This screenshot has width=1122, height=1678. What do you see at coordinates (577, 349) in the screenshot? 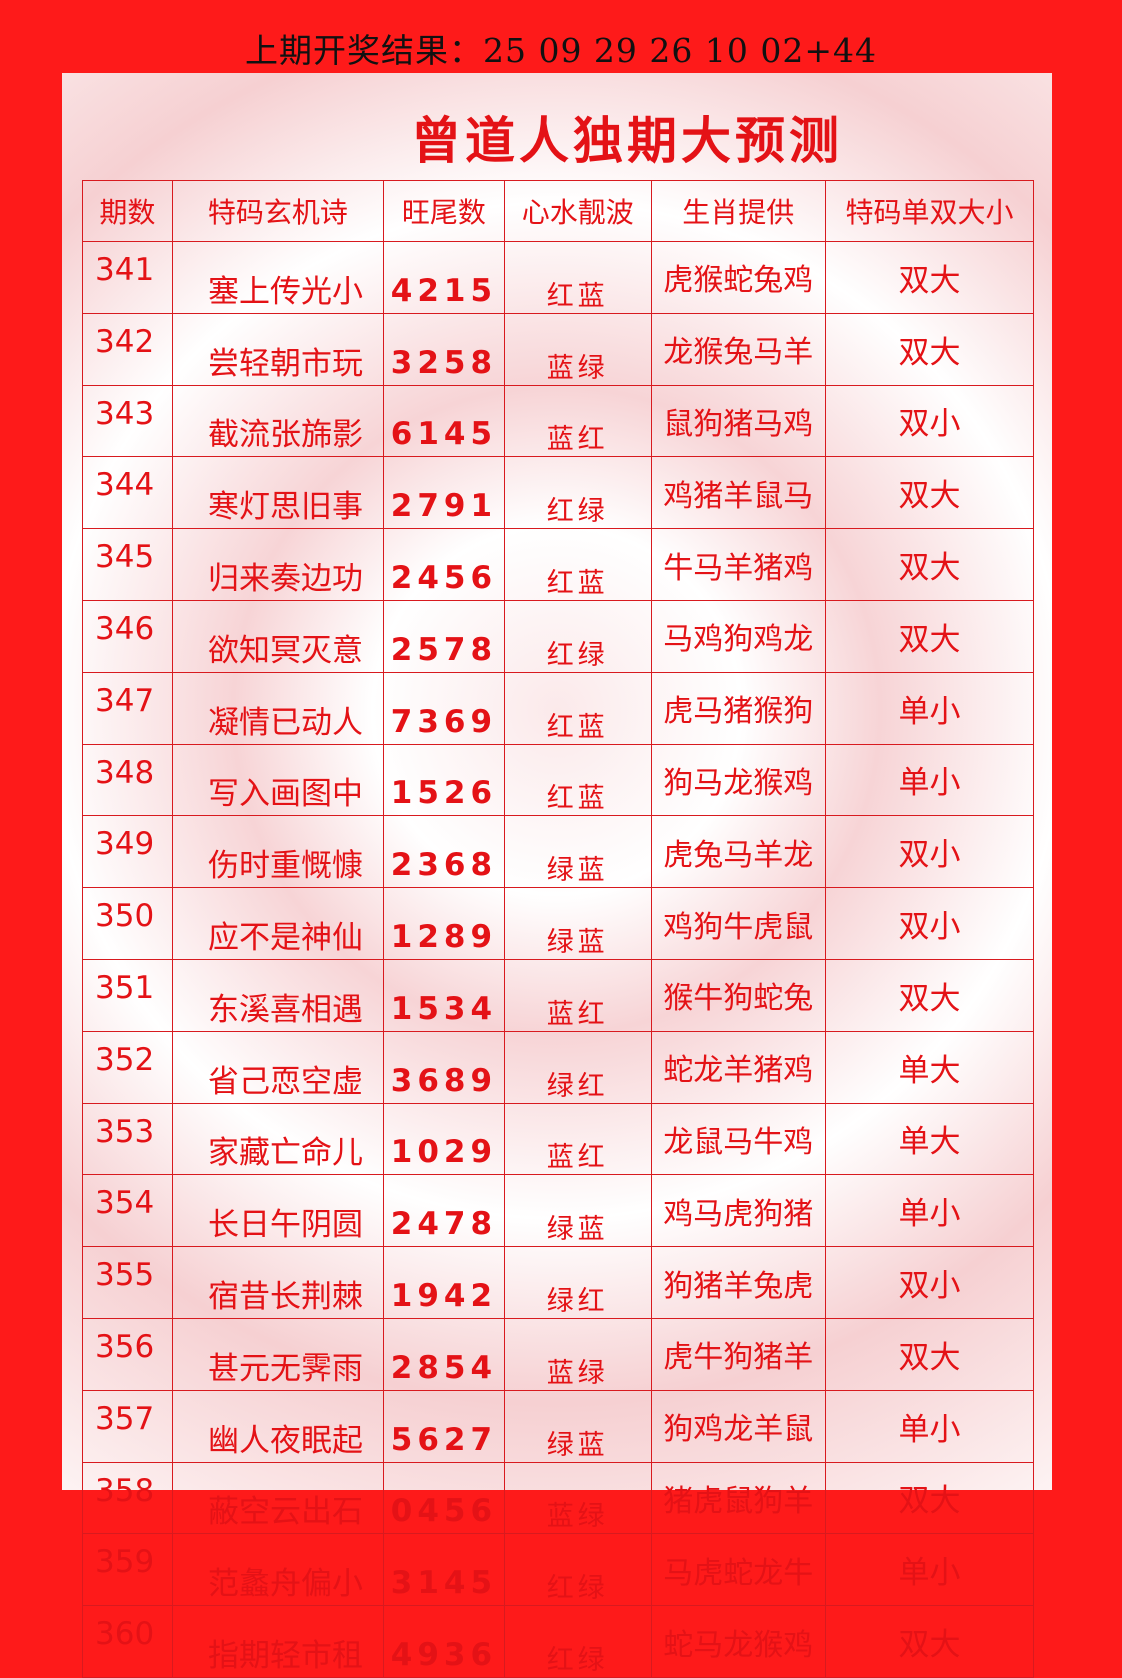
I see `wave-color-cell: 蓝绿` at bounding box center [577, 349].